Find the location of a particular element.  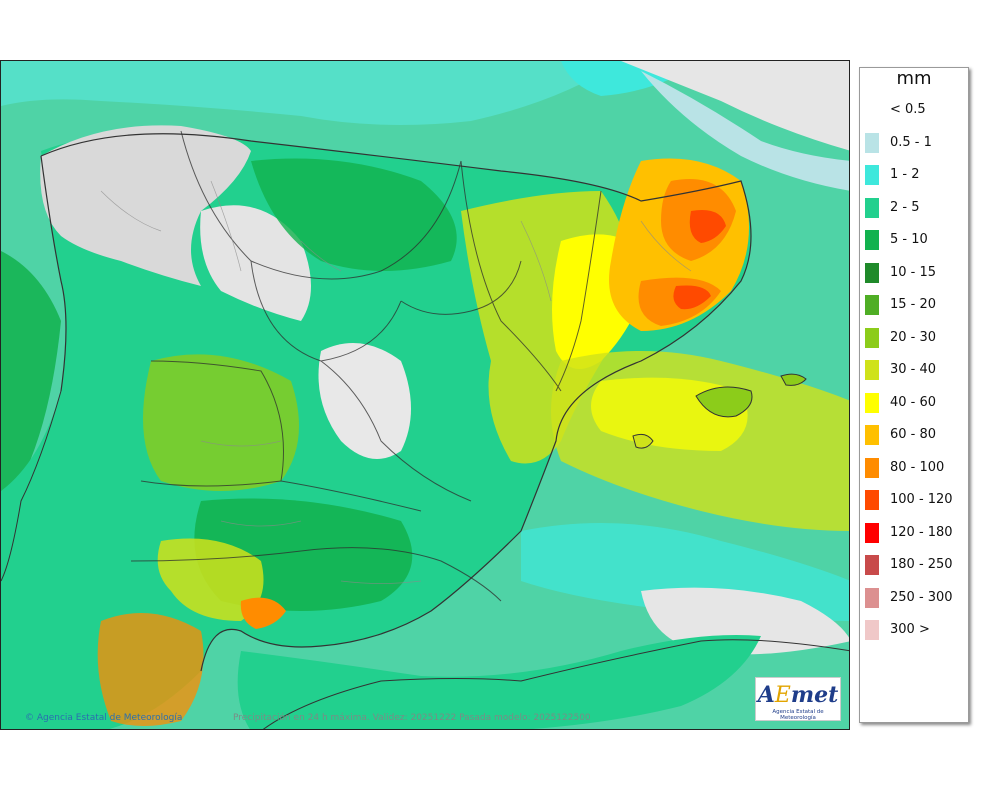

legend-row: 2 - 5 is located at coordinates (914, 208).